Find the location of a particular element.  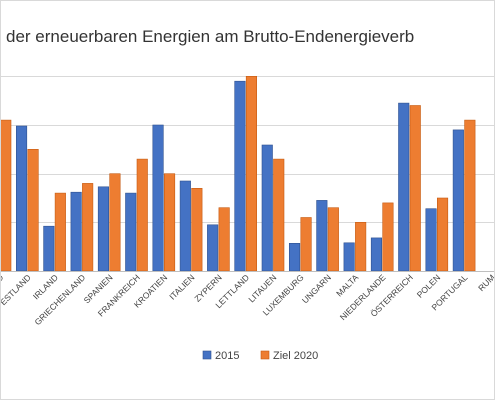

legend: 2015 Ziel 2020 is located at coordinates (260, 356).